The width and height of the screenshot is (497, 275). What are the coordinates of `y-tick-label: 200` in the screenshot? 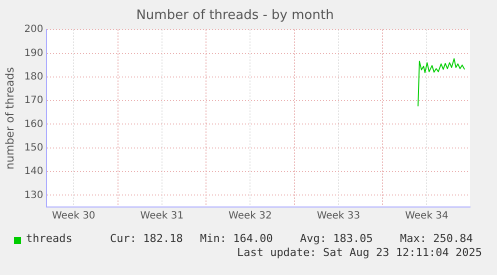 It's located at (34, 30).